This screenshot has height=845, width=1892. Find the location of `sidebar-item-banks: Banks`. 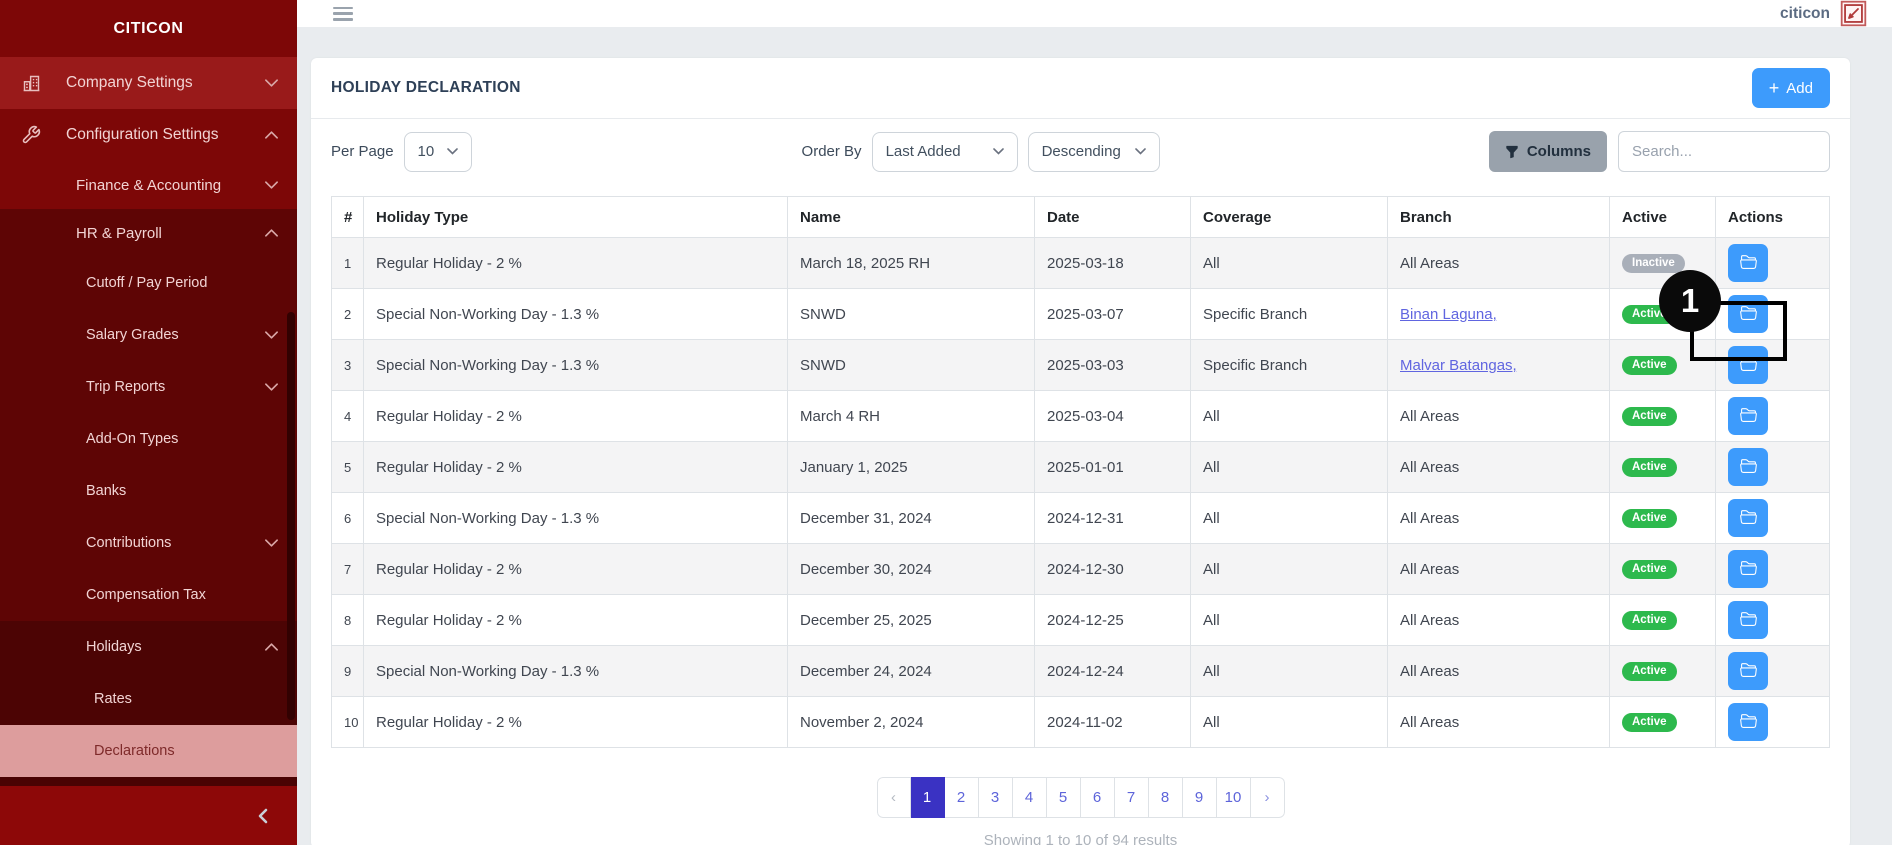

sidebar-item-banks: Banks is located at coordinates (148, 491).